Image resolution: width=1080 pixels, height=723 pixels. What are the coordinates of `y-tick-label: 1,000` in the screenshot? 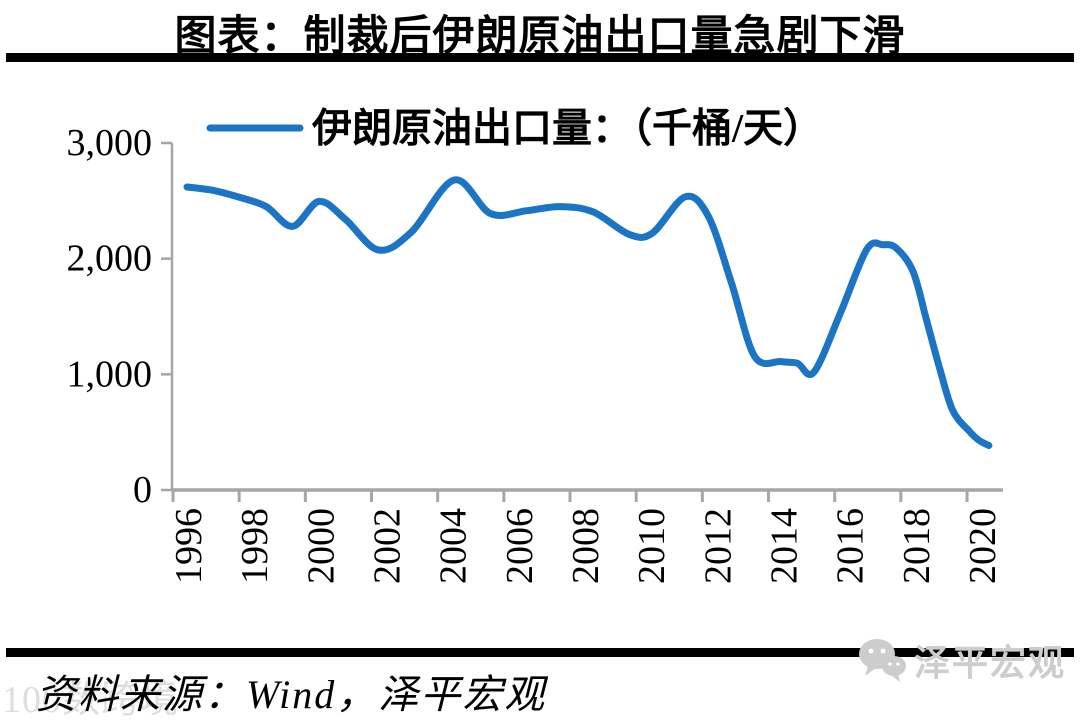 It's located at (110, 374).